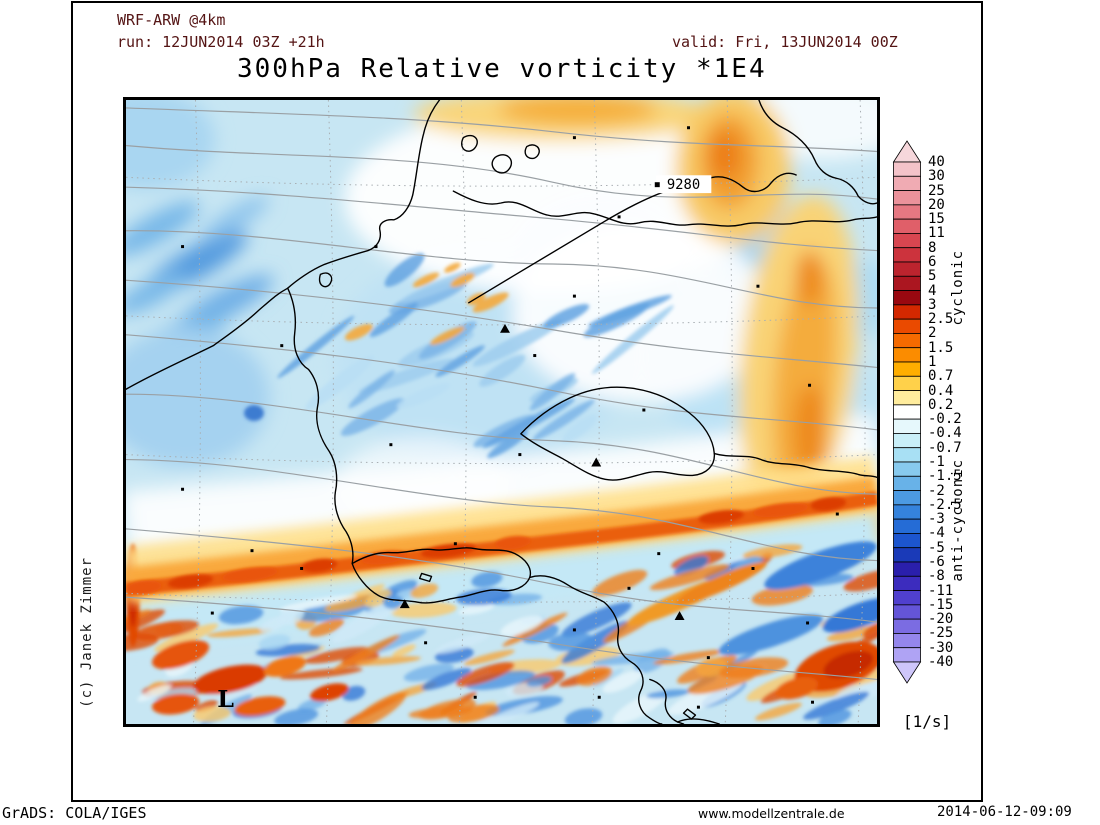 The width and height of the screenshot is (1100, 825). I want to click on unit-label: [1/s], so click(927, 721).